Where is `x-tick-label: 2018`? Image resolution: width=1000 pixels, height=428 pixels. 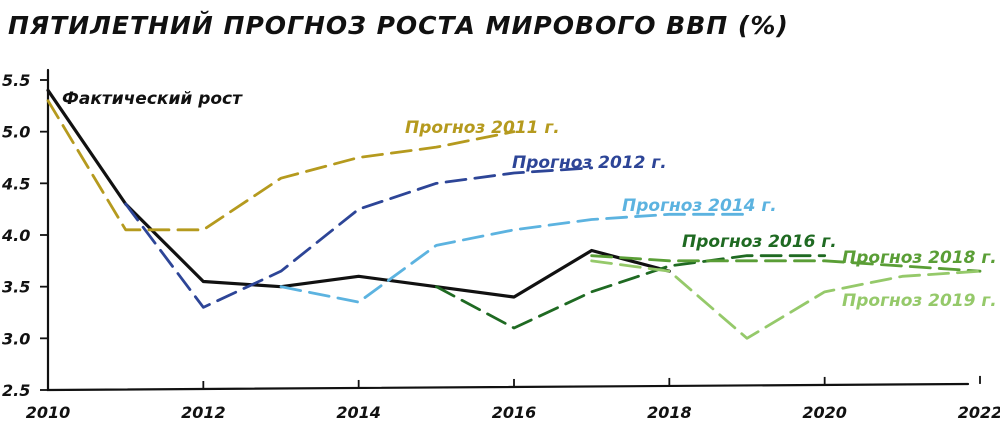
x-tick-label: 2018 is located at coordinates (669, 412).